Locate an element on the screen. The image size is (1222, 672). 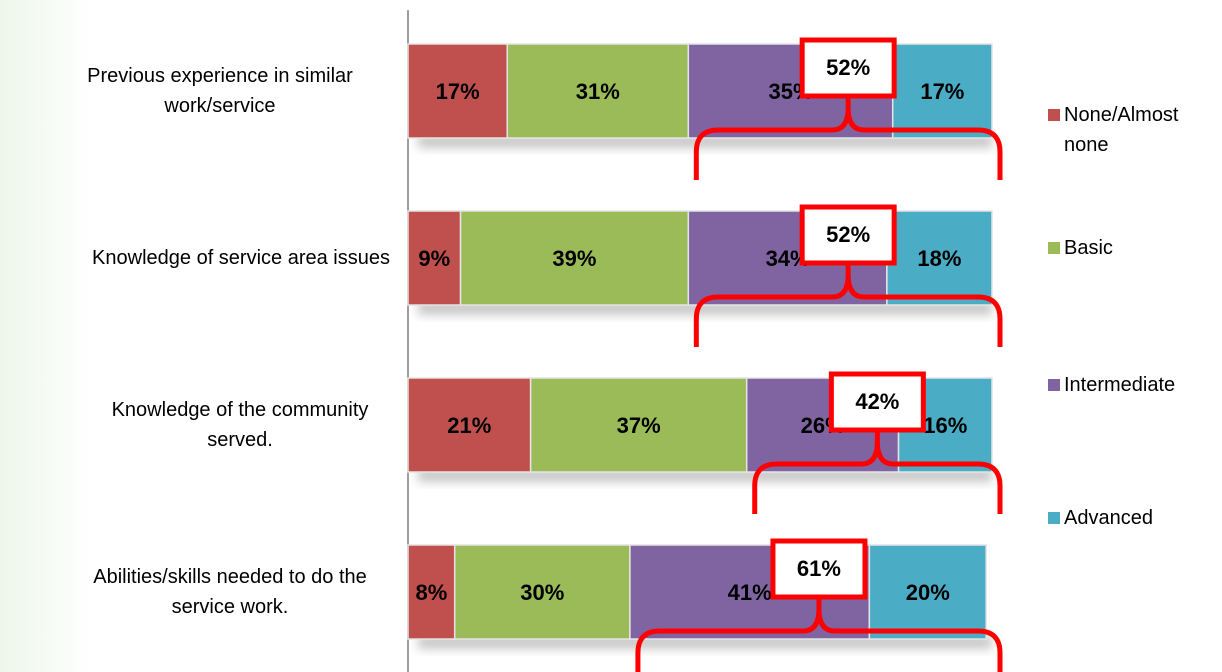
data-label: 39% is located at coordinates (574, 258).